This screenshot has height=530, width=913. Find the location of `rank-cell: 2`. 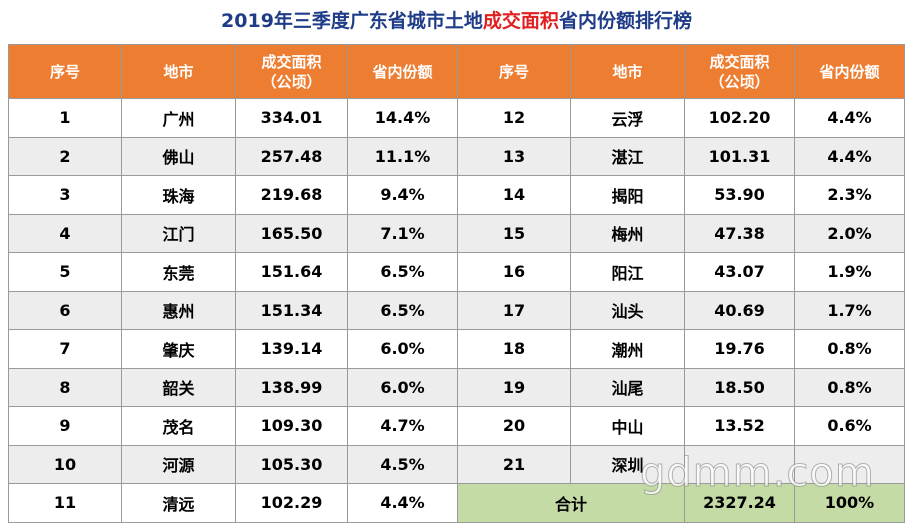

rank-cell: 2 is located at coordinates (65, 156).